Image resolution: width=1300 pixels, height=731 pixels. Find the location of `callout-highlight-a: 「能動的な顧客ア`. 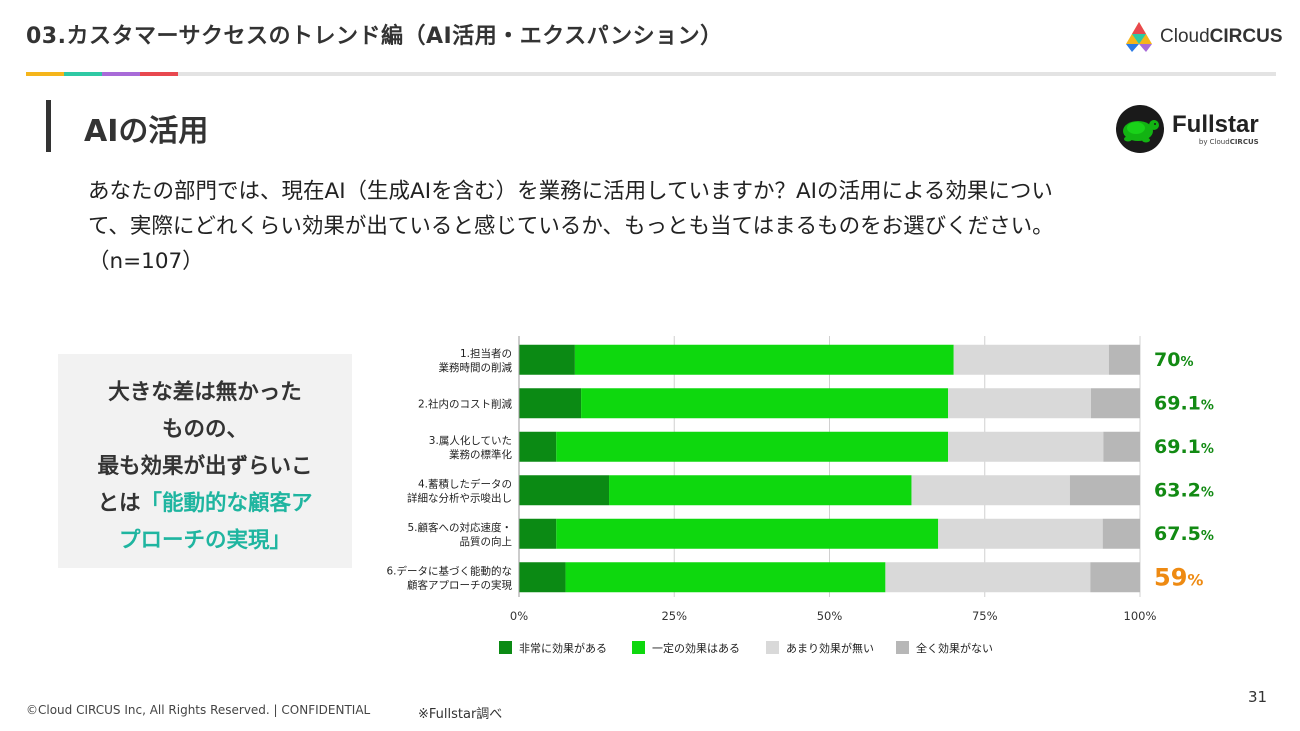

callout-highlight-a: 「能動的な顧客ア is located at coordinates (226, 503).